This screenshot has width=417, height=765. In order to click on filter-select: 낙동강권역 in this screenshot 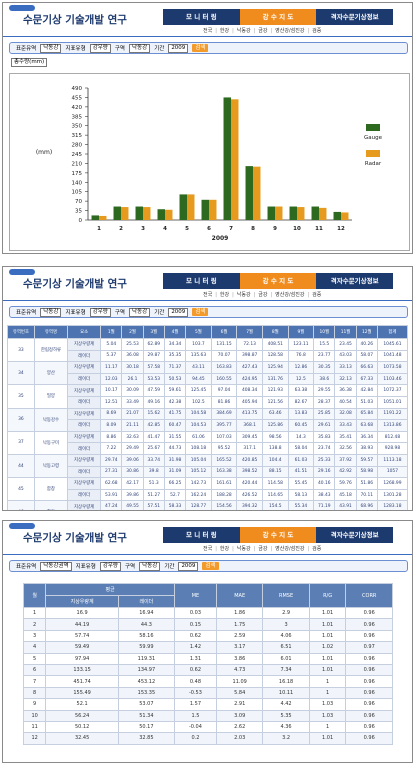, I will do `click(56, 566)`.